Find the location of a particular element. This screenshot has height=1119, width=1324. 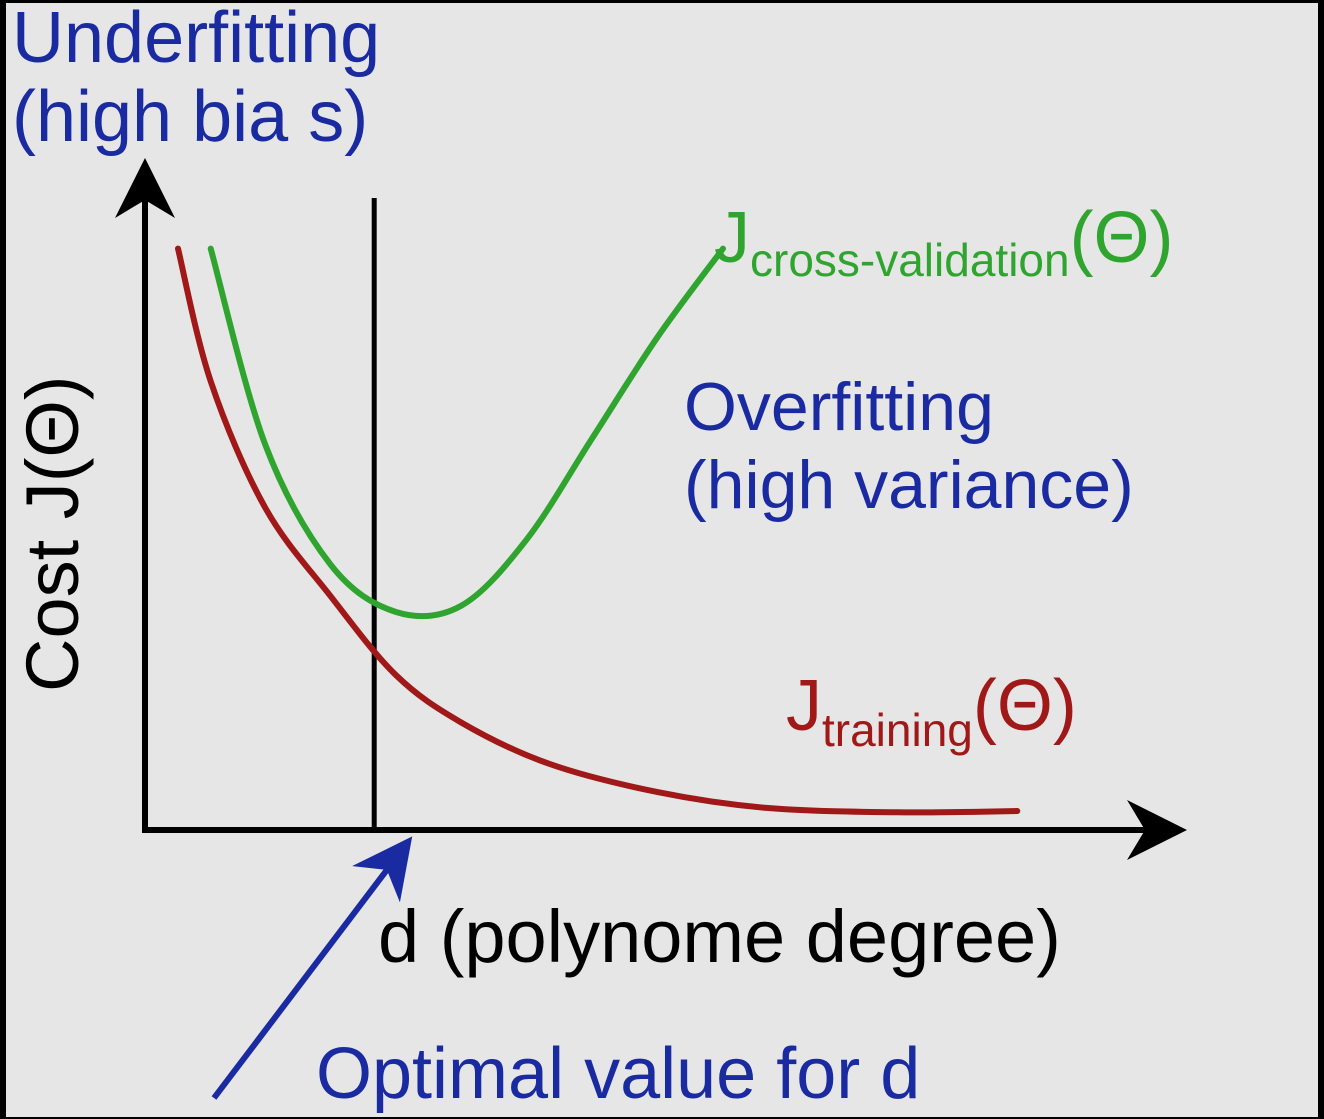

cross-validation-curve-label: Jcross-validation(Θ) is located at coordinates (944, 242).